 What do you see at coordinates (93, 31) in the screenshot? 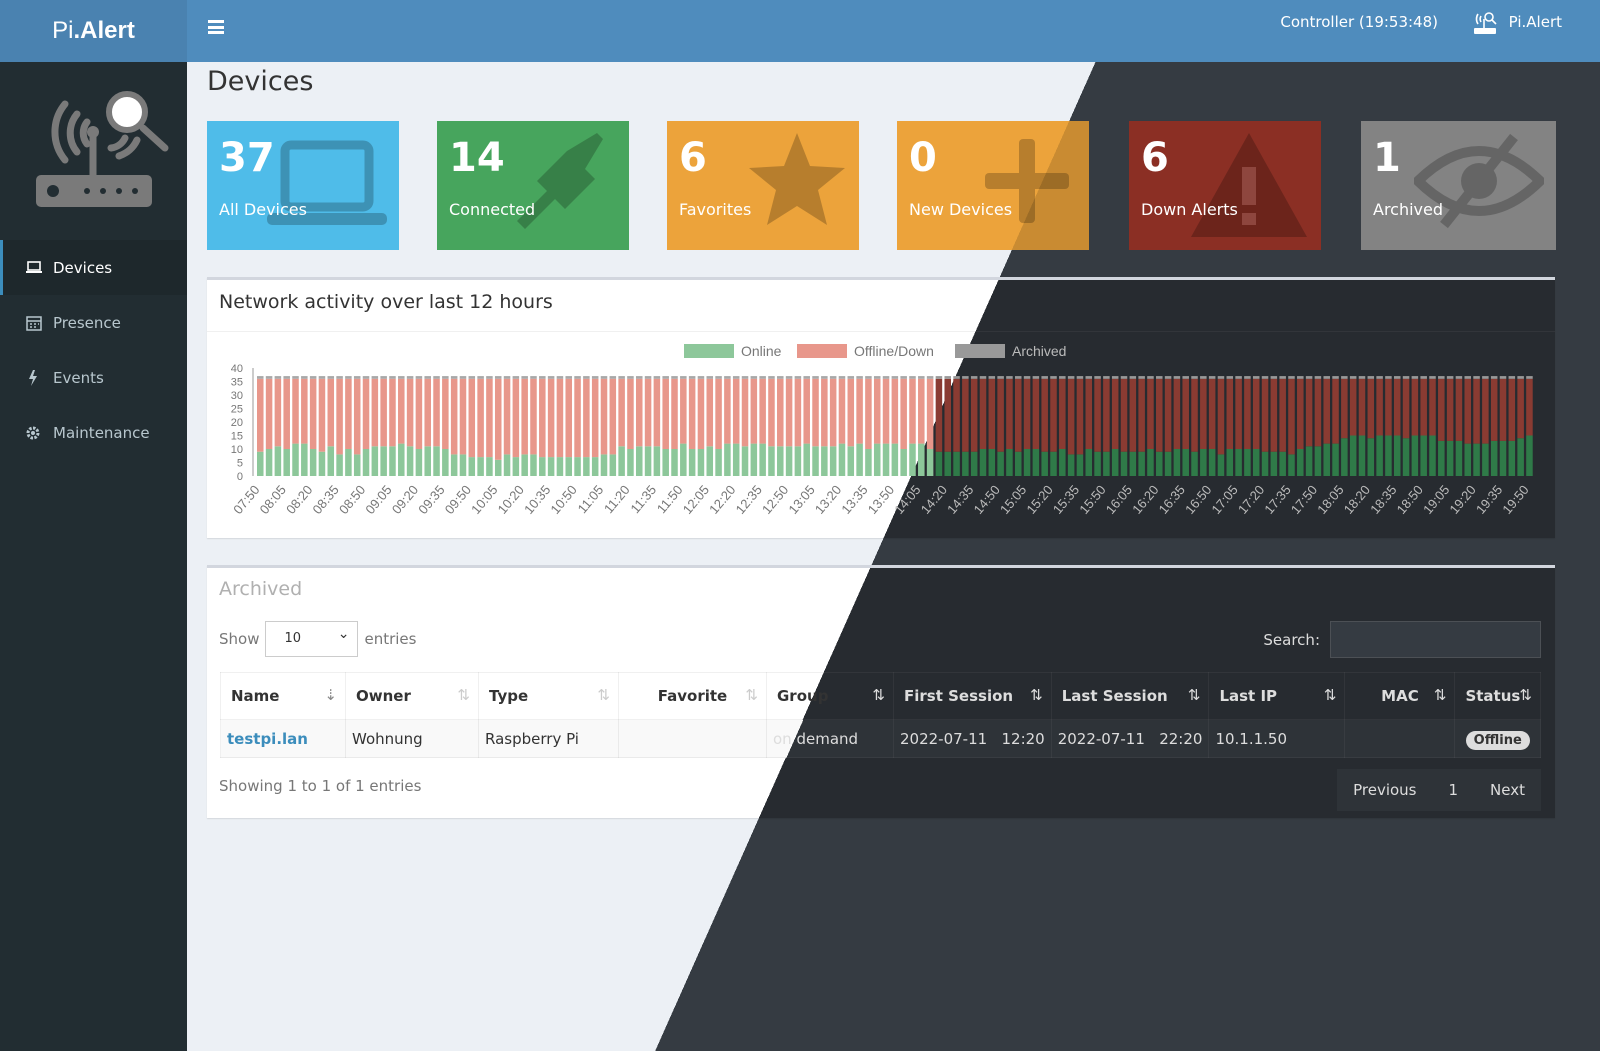
I see `app-logo: Pi.Alert` at bounding box center [93, 31].